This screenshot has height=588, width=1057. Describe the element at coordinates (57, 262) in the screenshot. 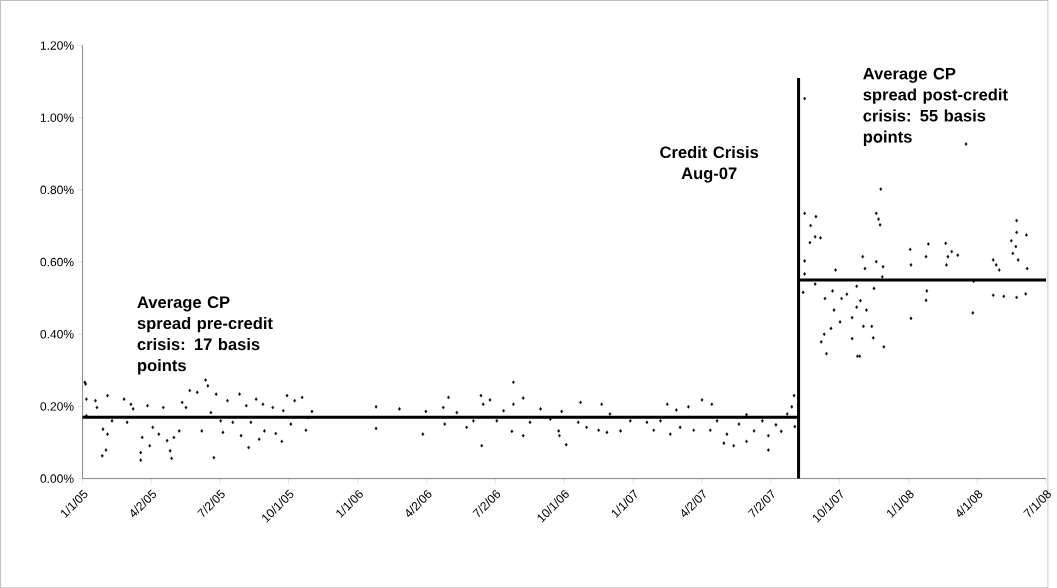

I see `y-tick-label: 0.60%` at that location.